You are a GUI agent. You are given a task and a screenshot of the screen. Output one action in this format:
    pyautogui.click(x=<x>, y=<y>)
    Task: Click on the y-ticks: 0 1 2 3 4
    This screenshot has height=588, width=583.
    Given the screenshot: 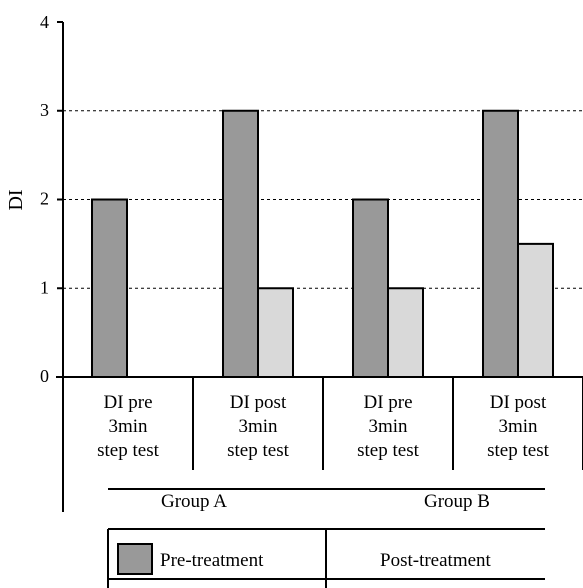 What is the action you would take?
    pyautogui.click(x=51, y=199)
    